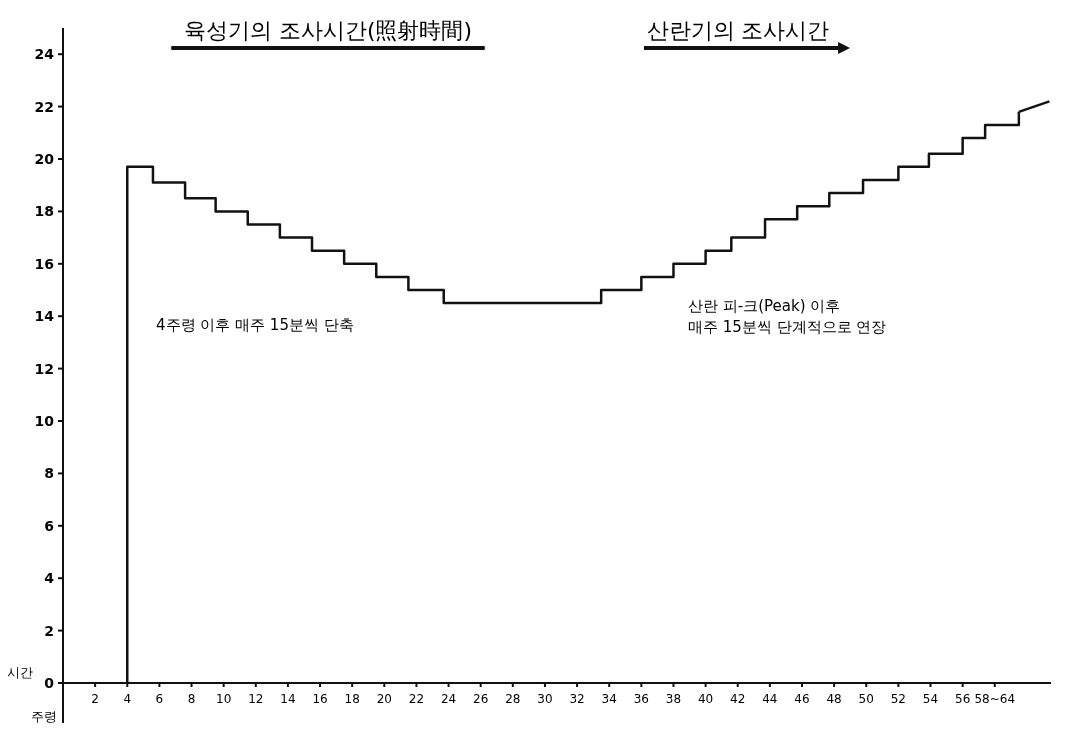  Describe the element at coordinates (641, 699) in the screenshot. I see `x-tick-label: 36` at that location.